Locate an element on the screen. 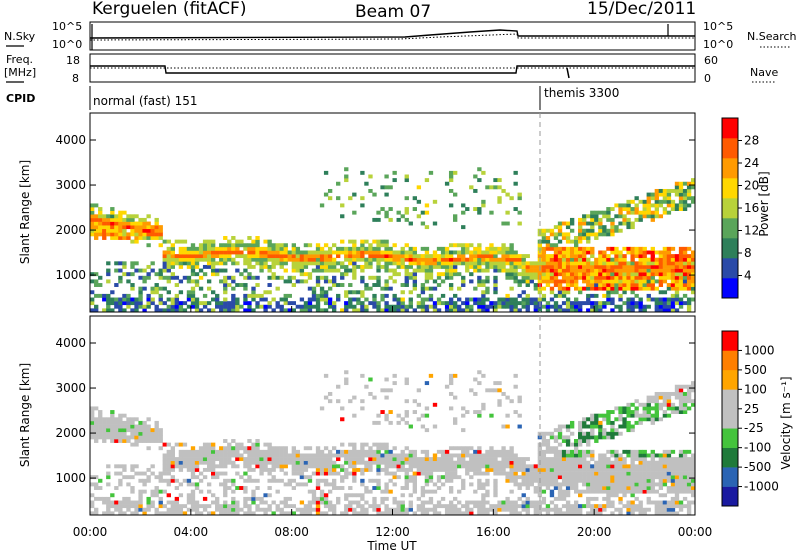  colorbar-swatch is located at coordinates (730, 418).